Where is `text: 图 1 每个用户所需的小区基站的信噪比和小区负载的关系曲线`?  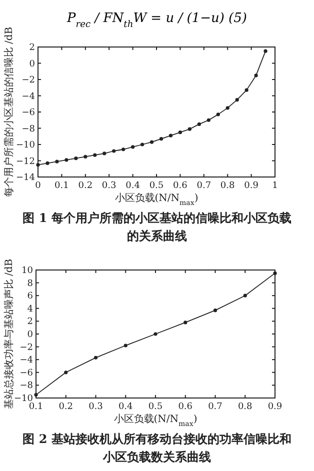
text: 图 1 每个用户所需的小区基站的信噪比和小区负载的关系曲线 is located at coordinates (157, 227).